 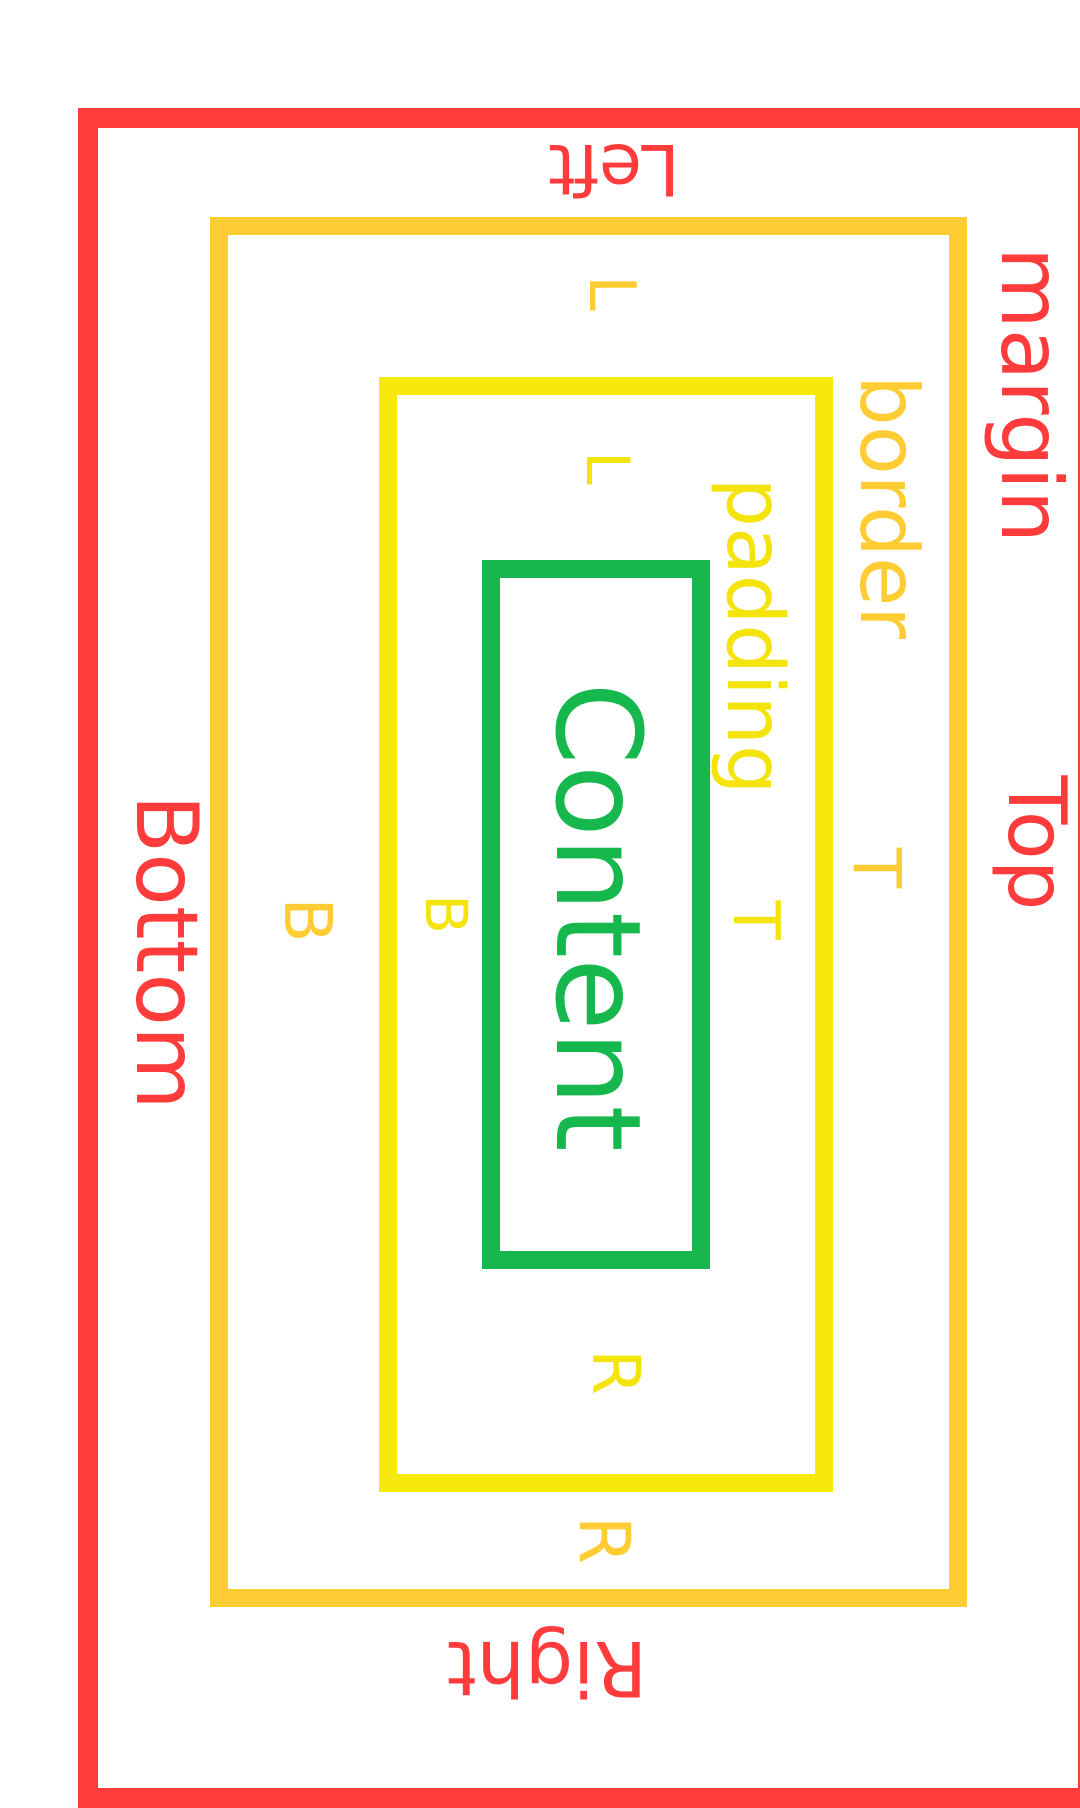 I want to click on padding-top-label: T, so click(x=755, y=920).